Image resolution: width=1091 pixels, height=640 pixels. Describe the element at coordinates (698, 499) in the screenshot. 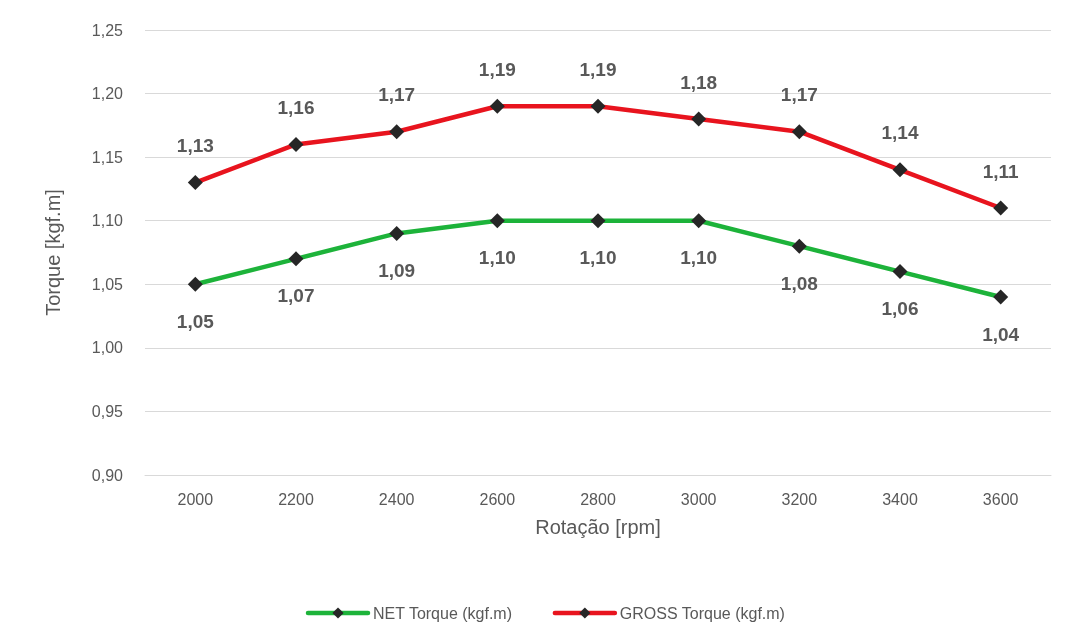

I see `x-tick-label: 3000` at that location.